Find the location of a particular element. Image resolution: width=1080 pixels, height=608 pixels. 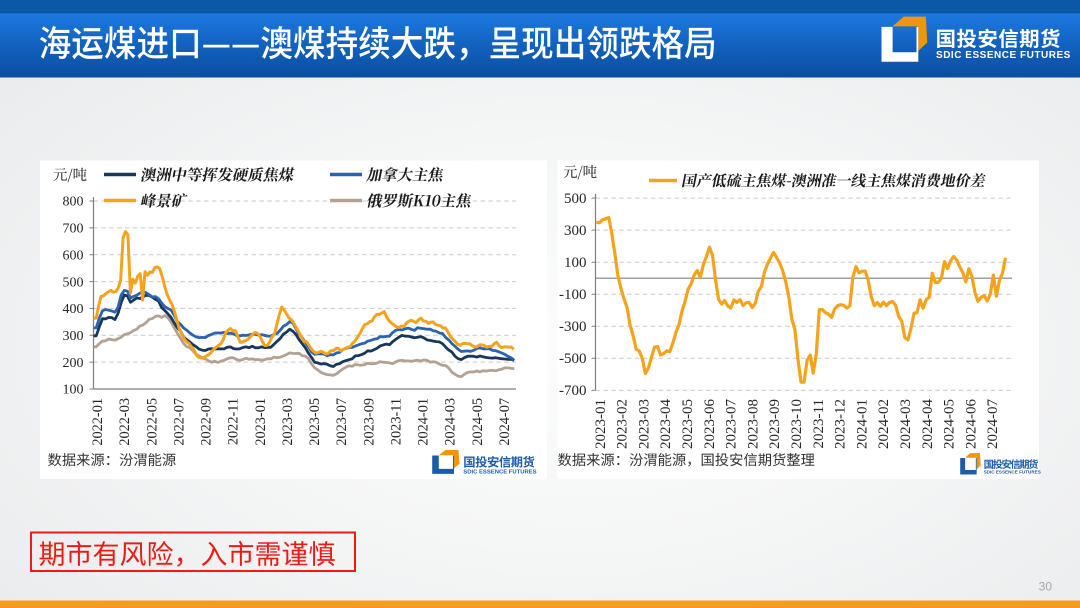

svg-text: 700 is located at coordinates (73, 229).